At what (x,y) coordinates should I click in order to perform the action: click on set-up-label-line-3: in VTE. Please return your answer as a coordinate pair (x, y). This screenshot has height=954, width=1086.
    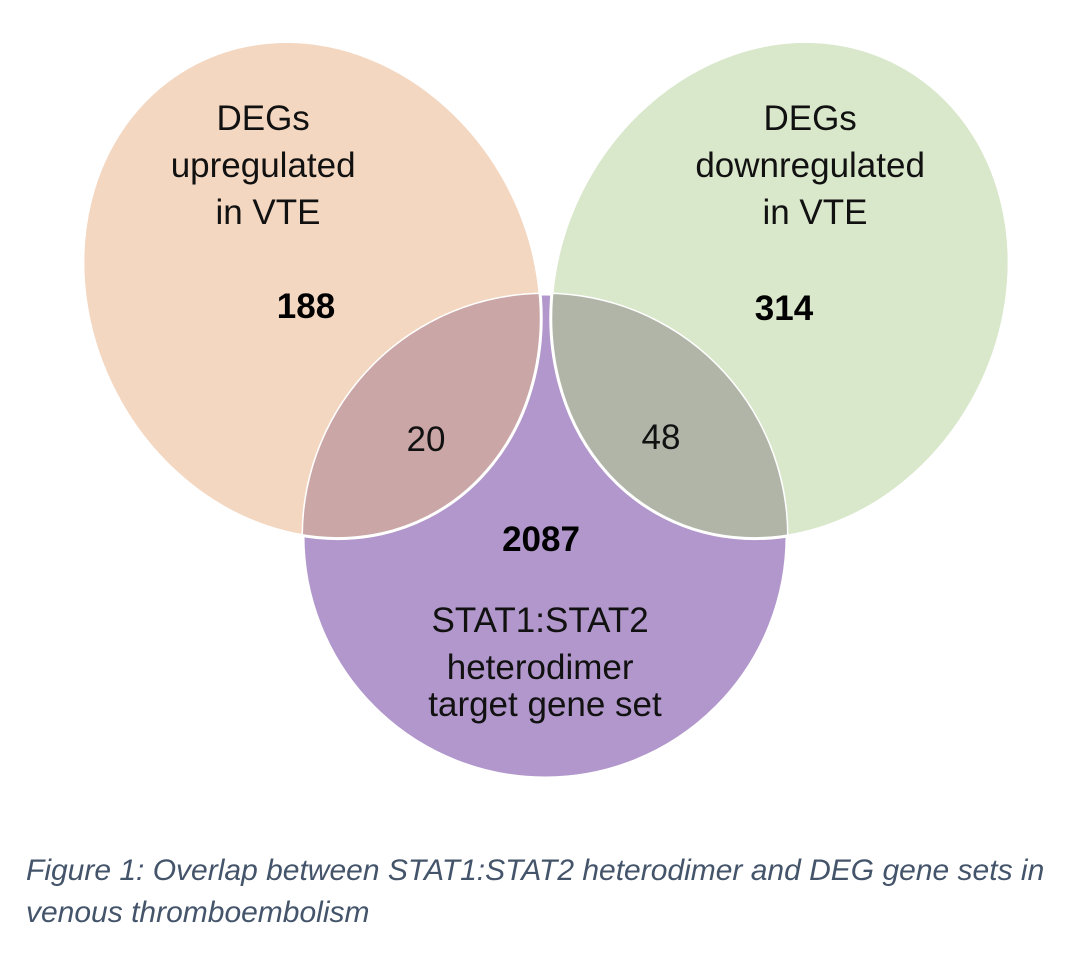
    Looking at the image, I should click on (267, 212).